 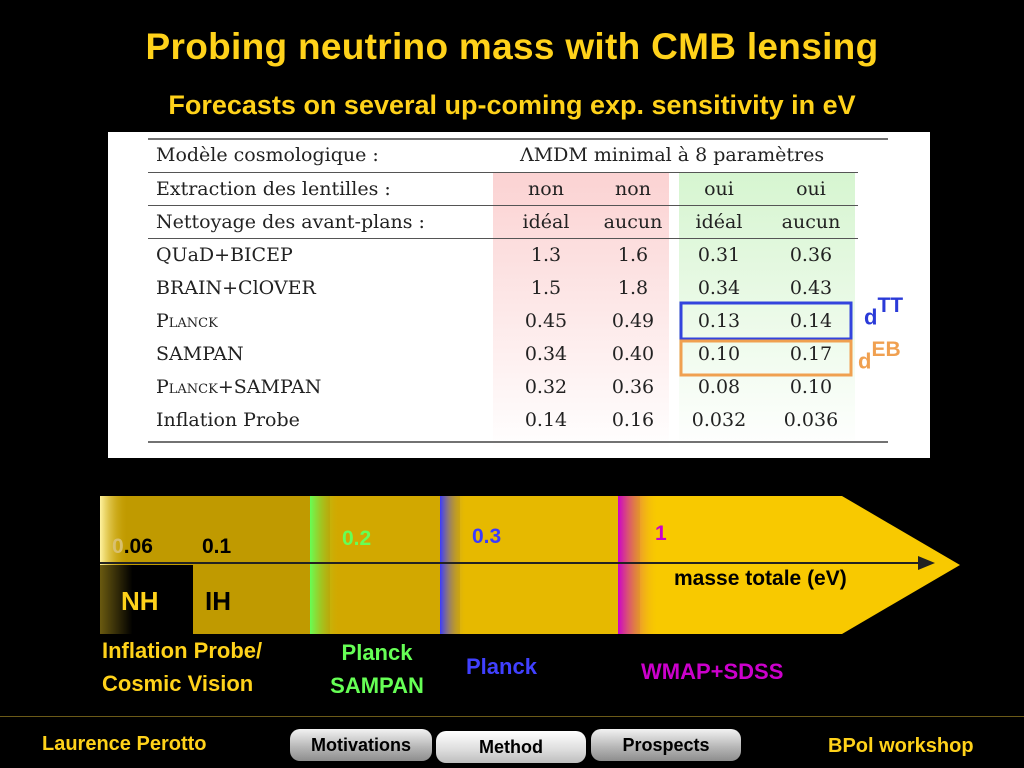 I want to click on footer-divider, so click(x=512, y=716).